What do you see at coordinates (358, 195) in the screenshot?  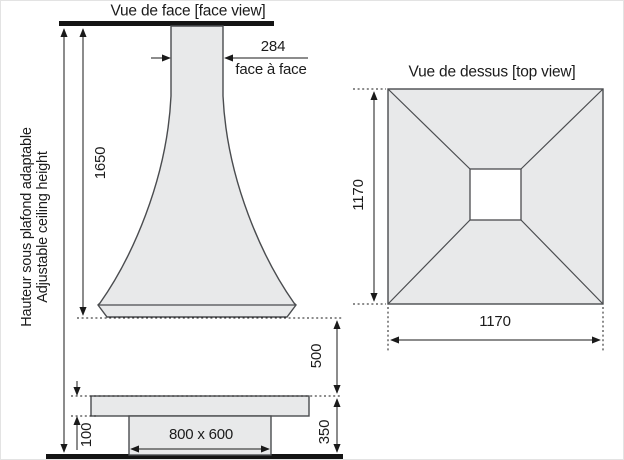 I see `dim-top-view-depth-value: 1170` at bounding box center [358, 195].